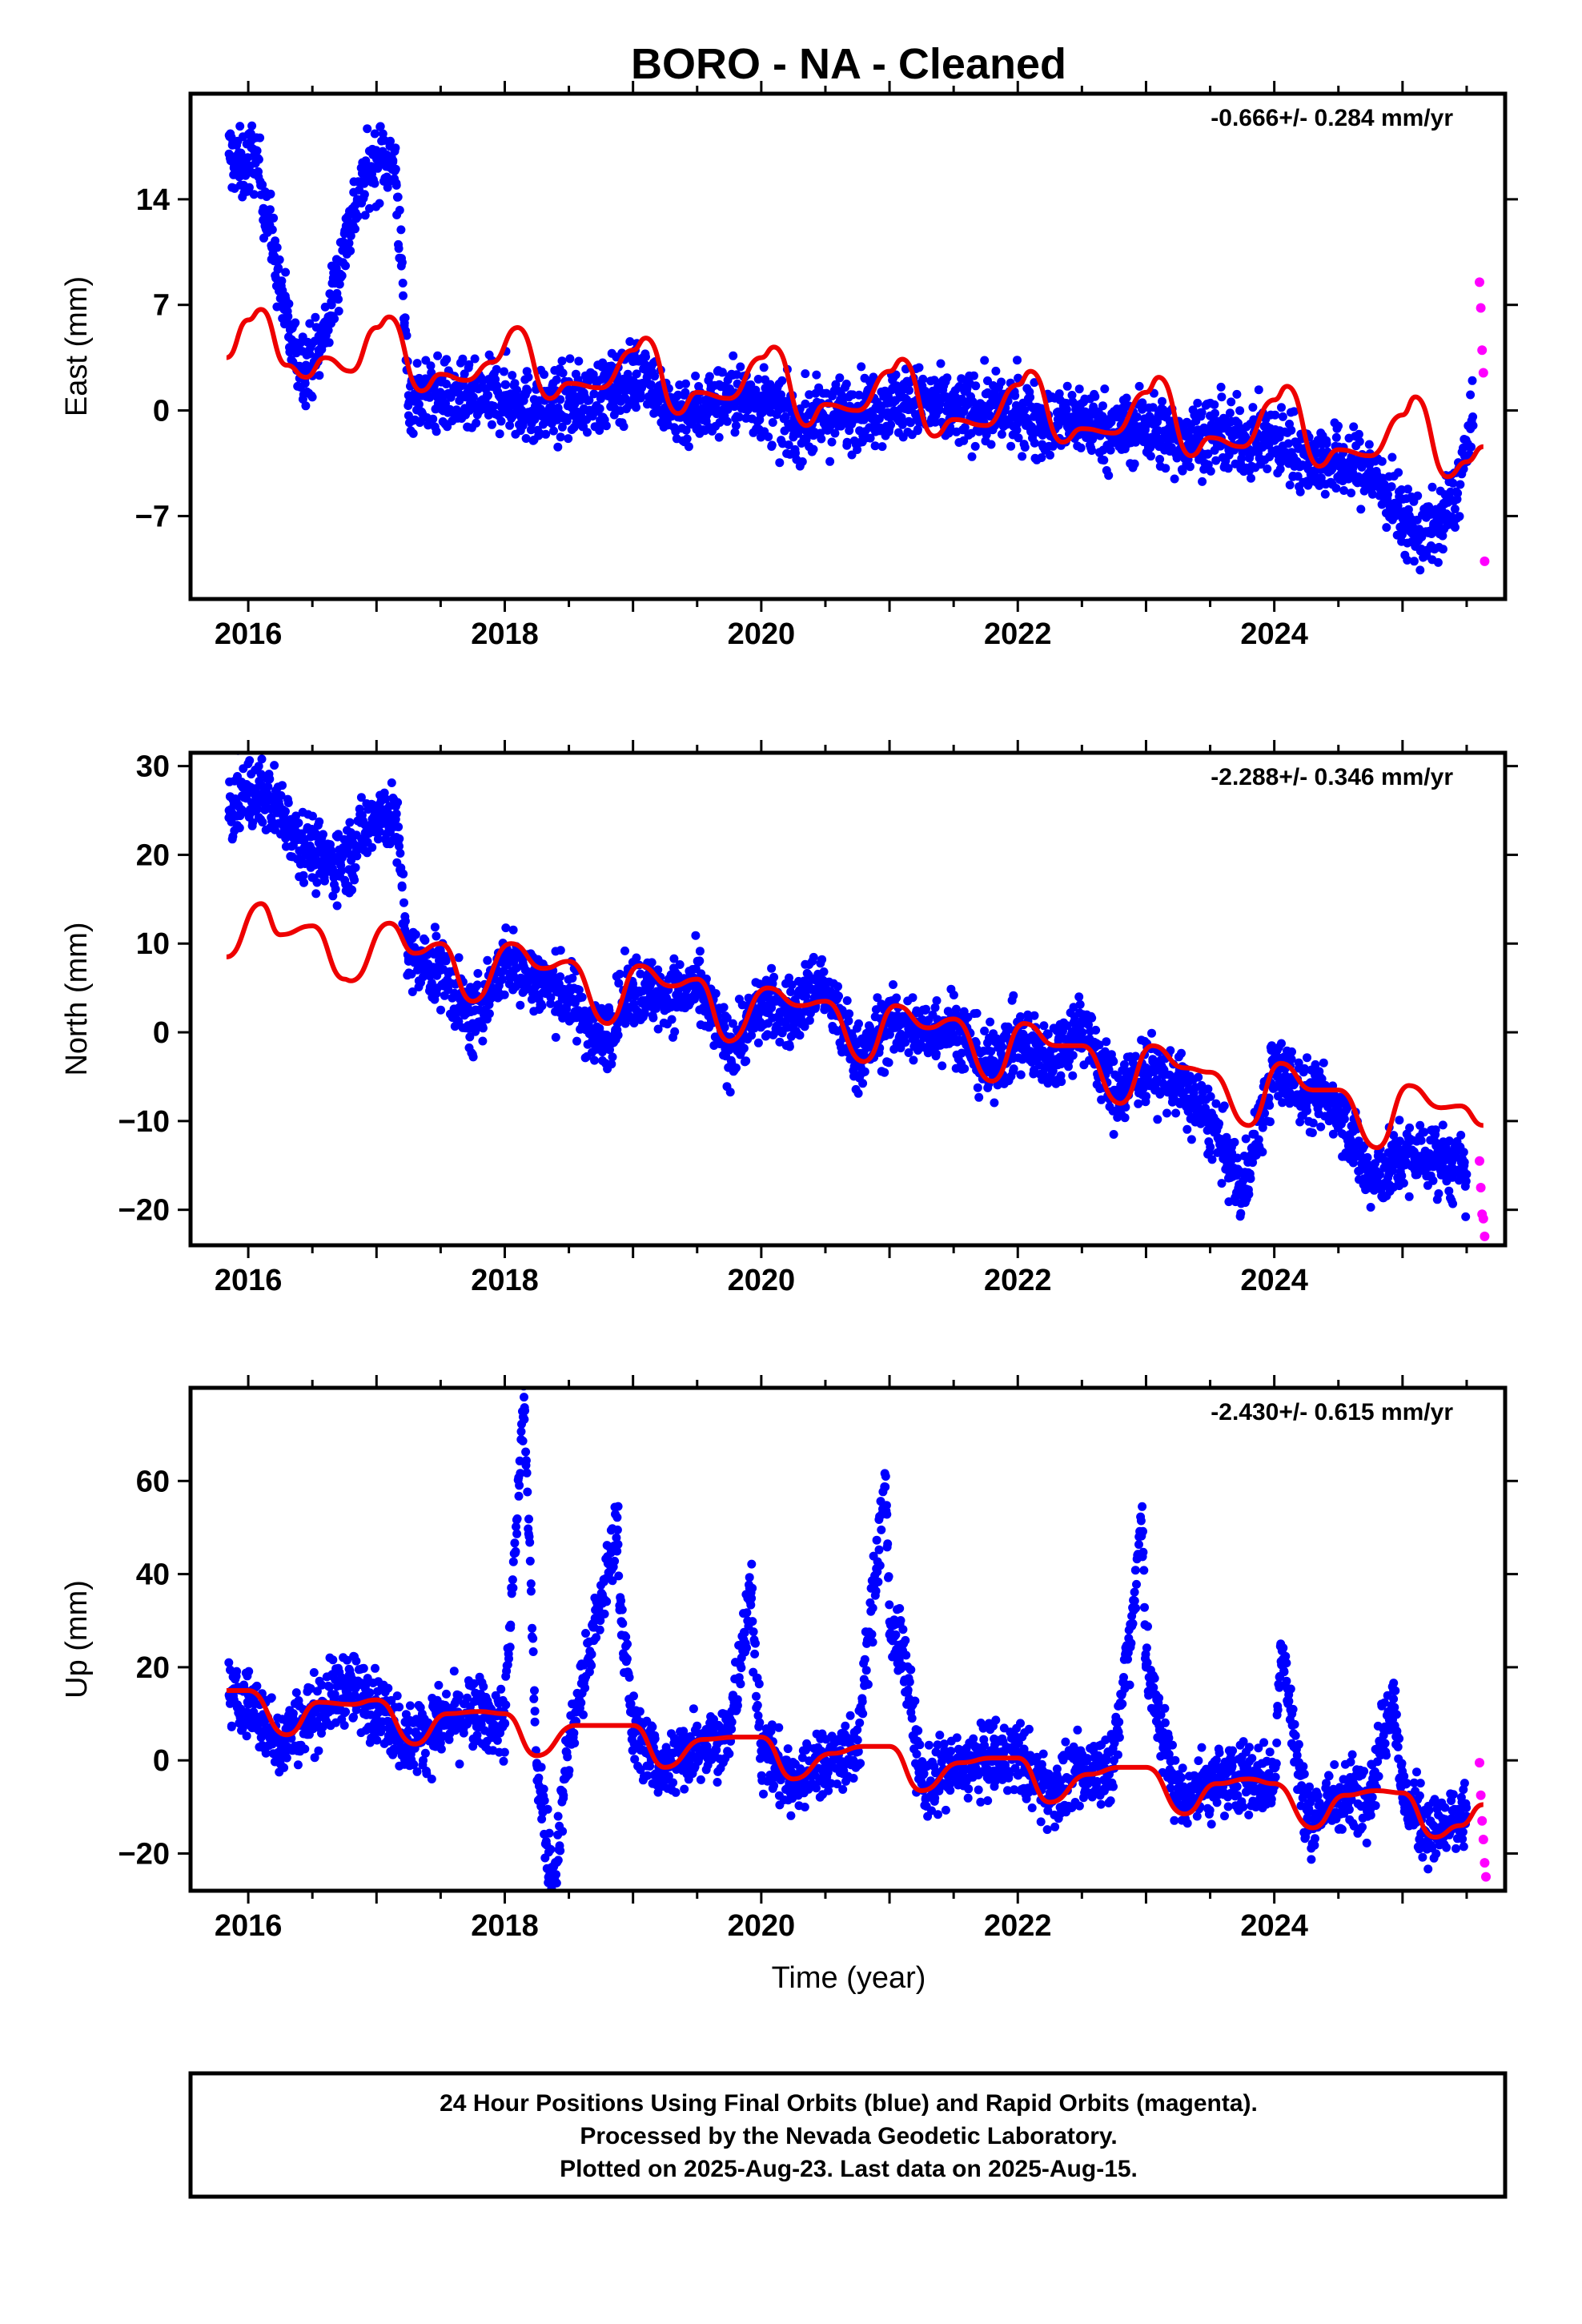  What do you see at coordinates (762, 634) in the screenshot?
I see `x-tick-label: 2020` at bounding box center [762, 634].